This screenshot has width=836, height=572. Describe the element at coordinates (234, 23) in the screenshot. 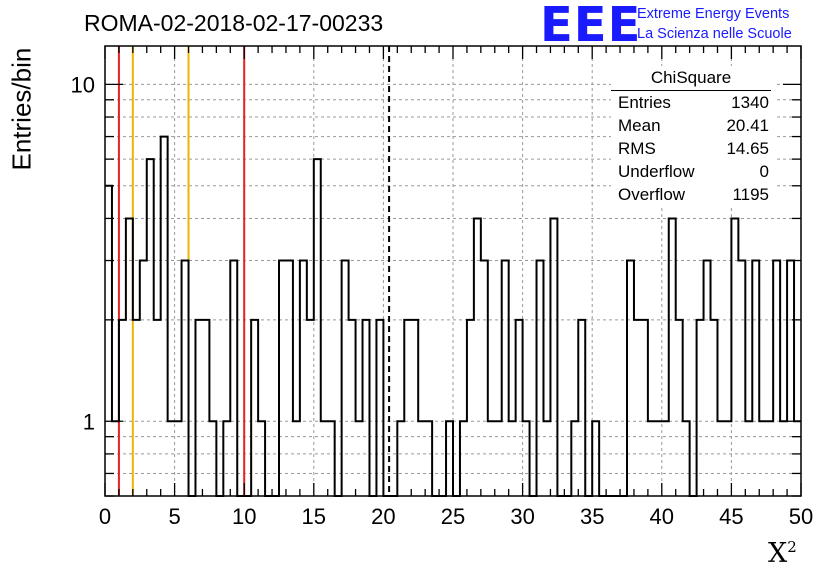

I see `plot-title: ROMA-02-2018-02-17-00233` at that location.